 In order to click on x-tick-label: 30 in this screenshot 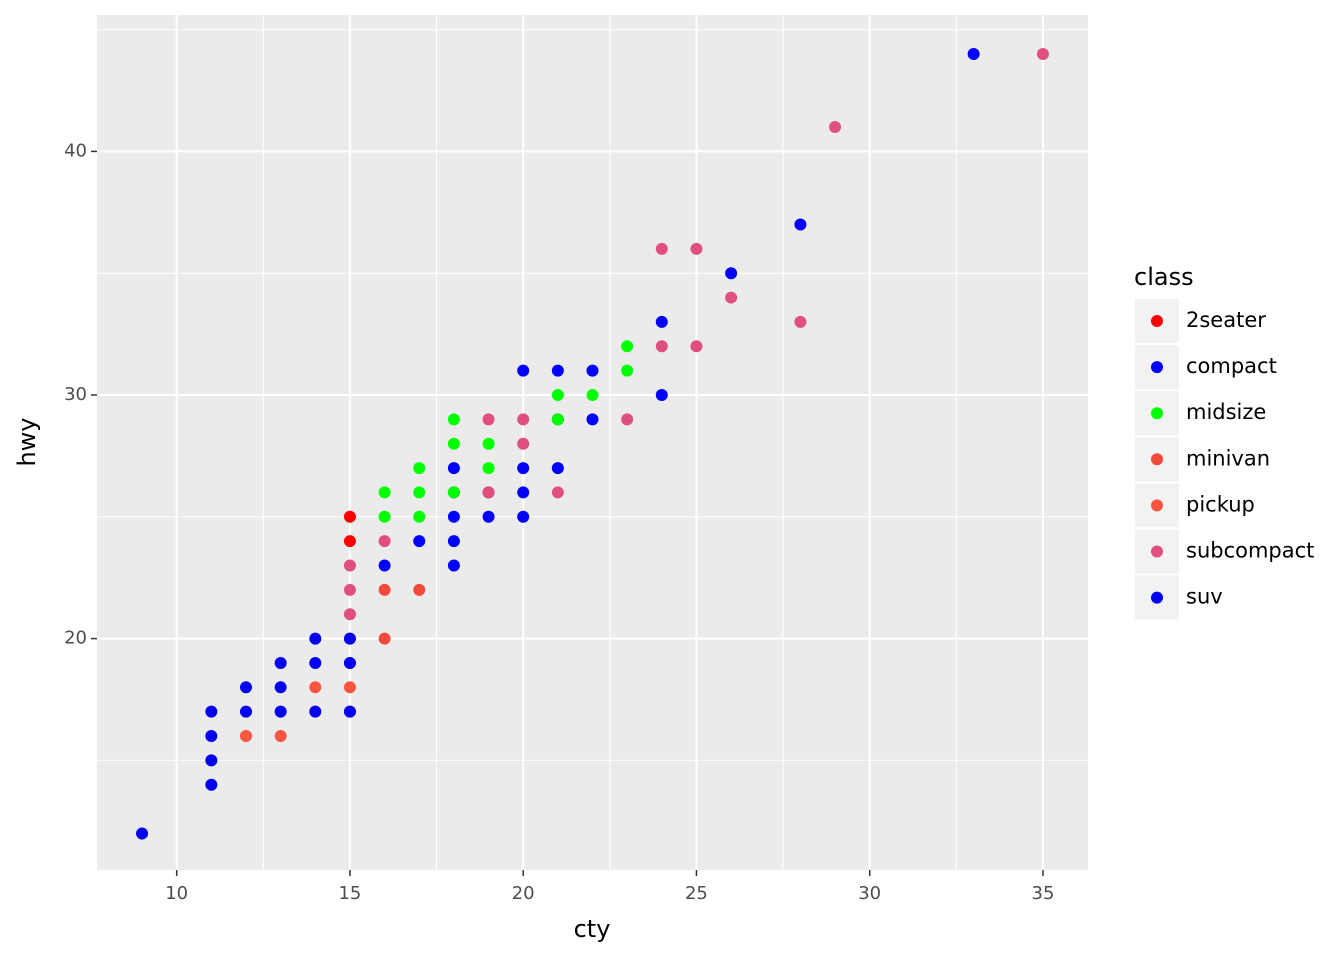, I will do `click(869, 893)`.